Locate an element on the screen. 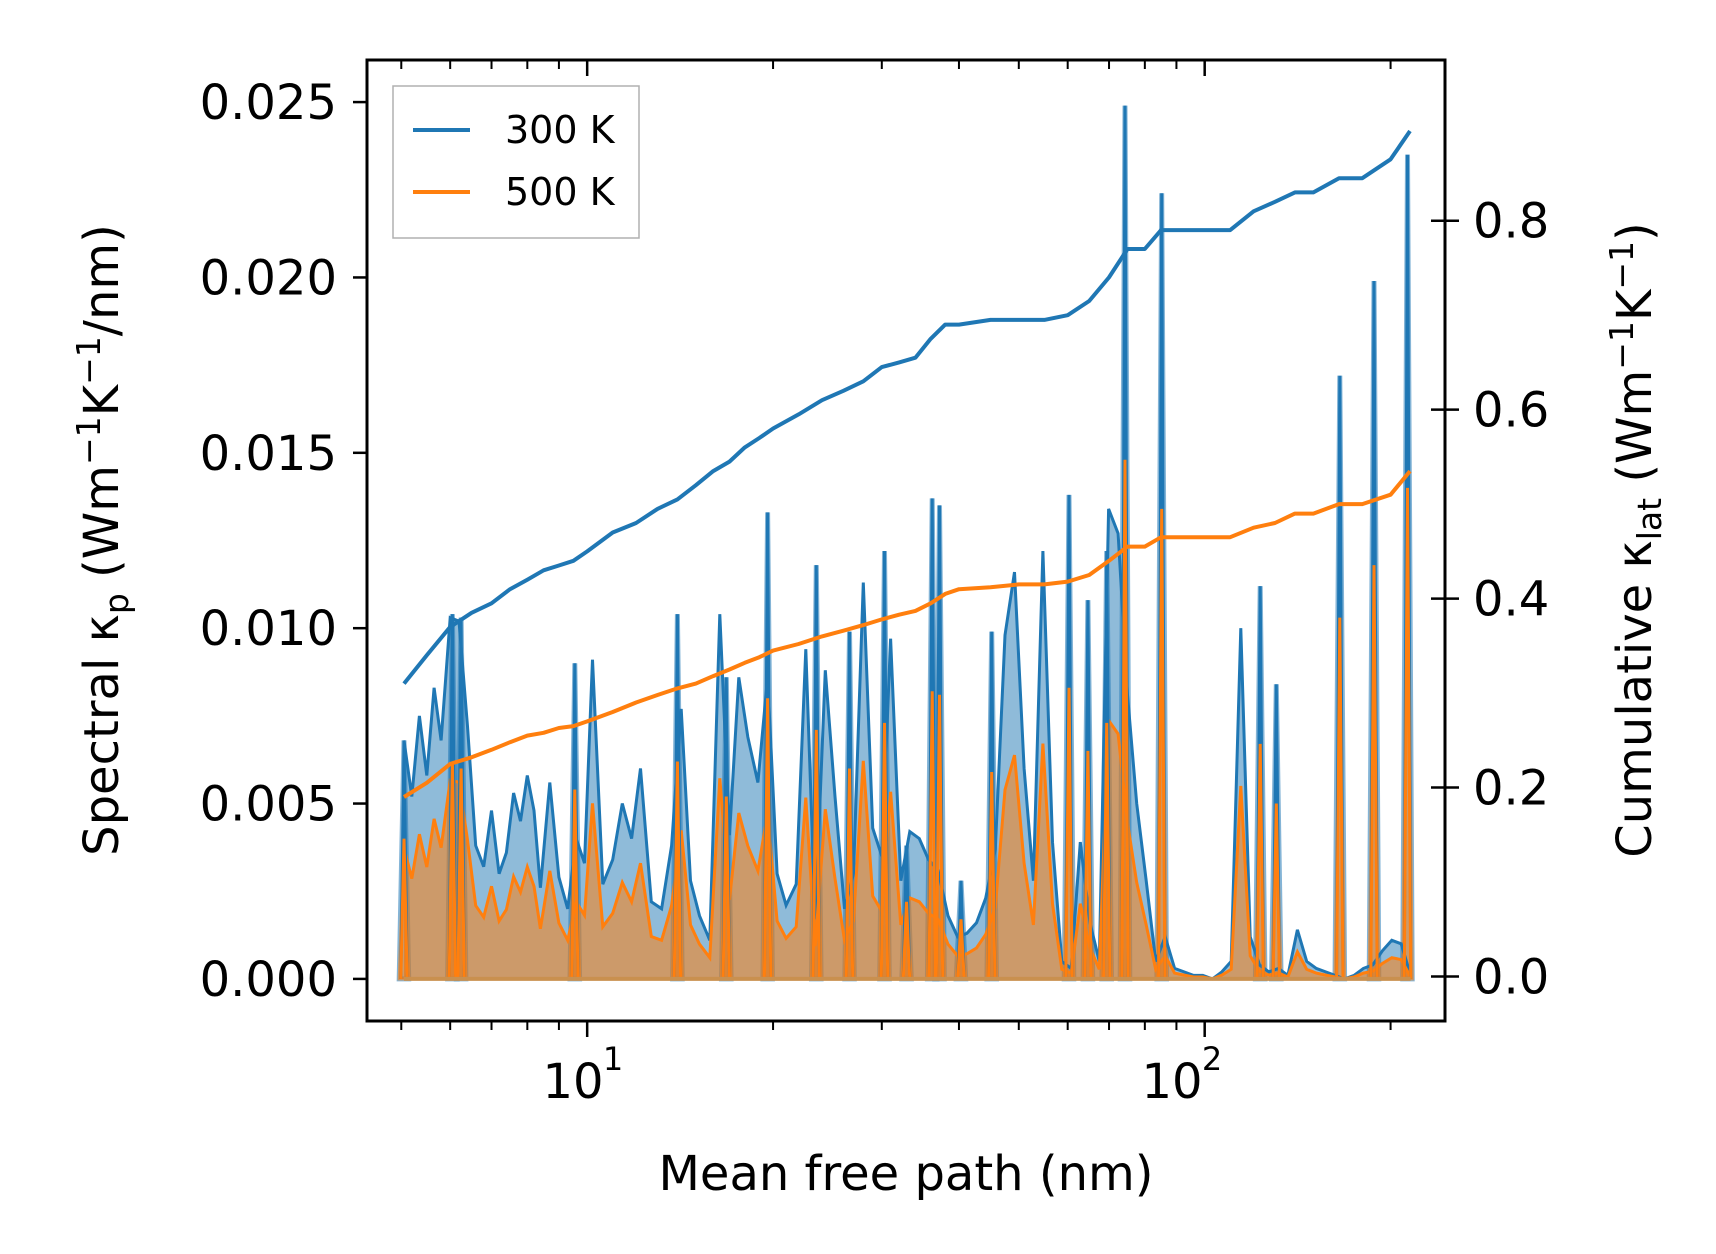 Image resolution: width=1716 pixels, height=1254 pixels. legend-box is located at coordinates (516, 162).